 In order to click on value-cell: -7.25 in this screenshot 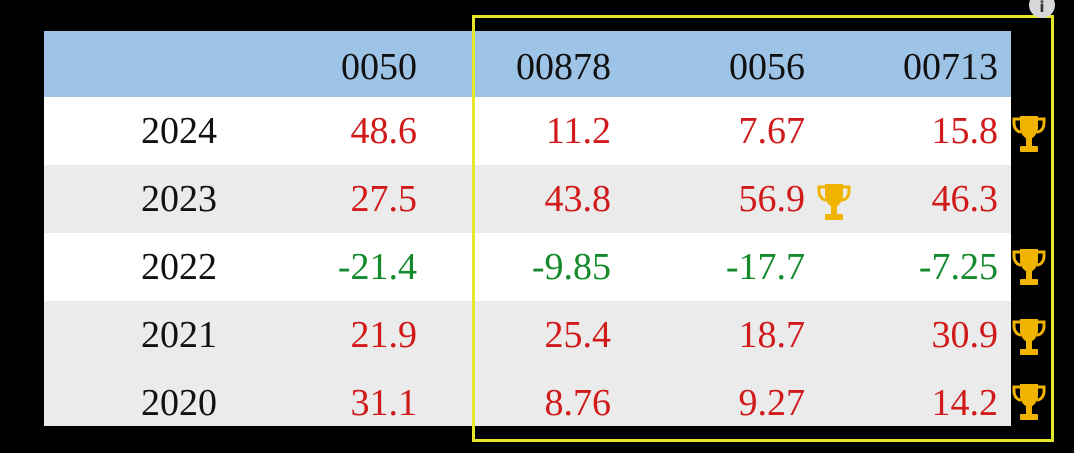, I will do `click(958, 267)`.